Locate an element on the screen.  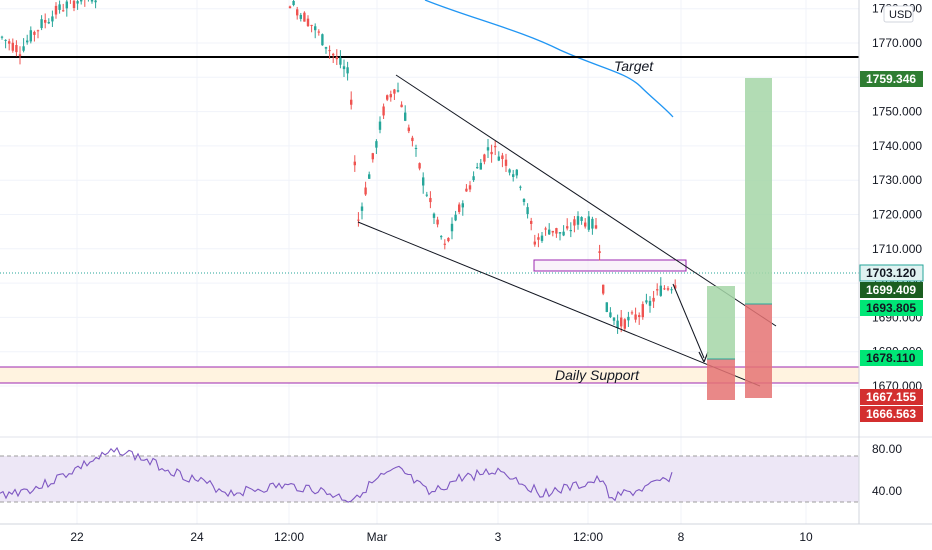
time-tick: 3 is located at coordinates (498, 537).